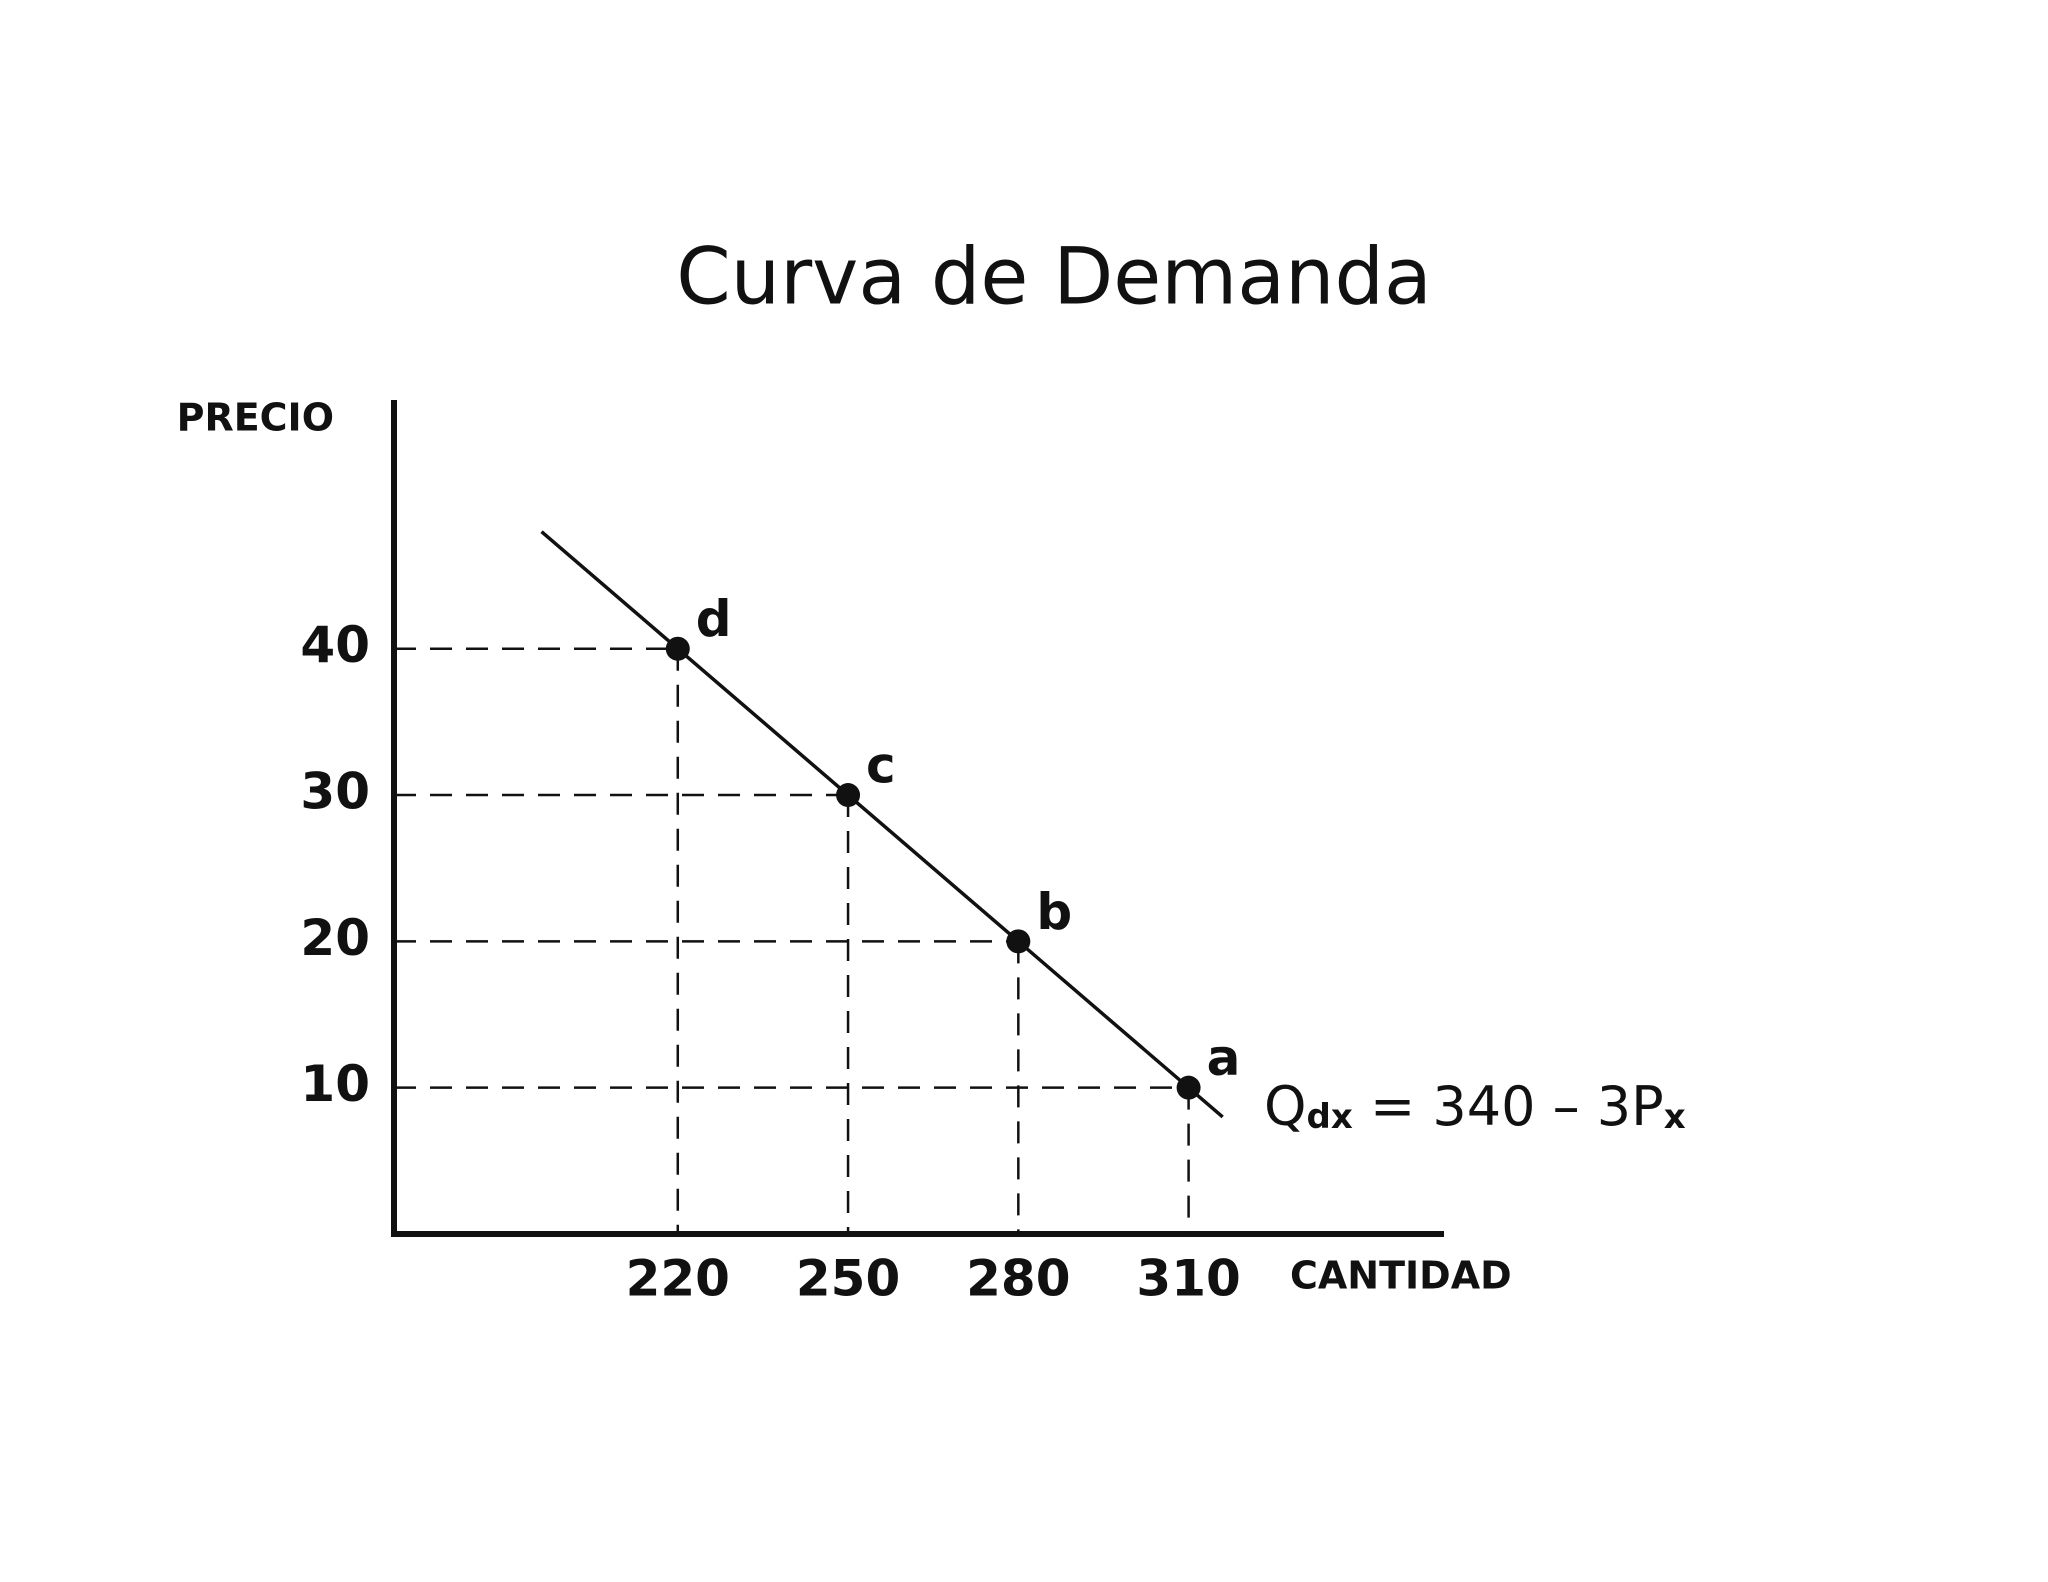 This screenshot has height=1582, width=2048. What do you see at coordinates (1285, 1106) in the screenshot?
I see `equation-main: Q` at bounding box center [1285, 1106].